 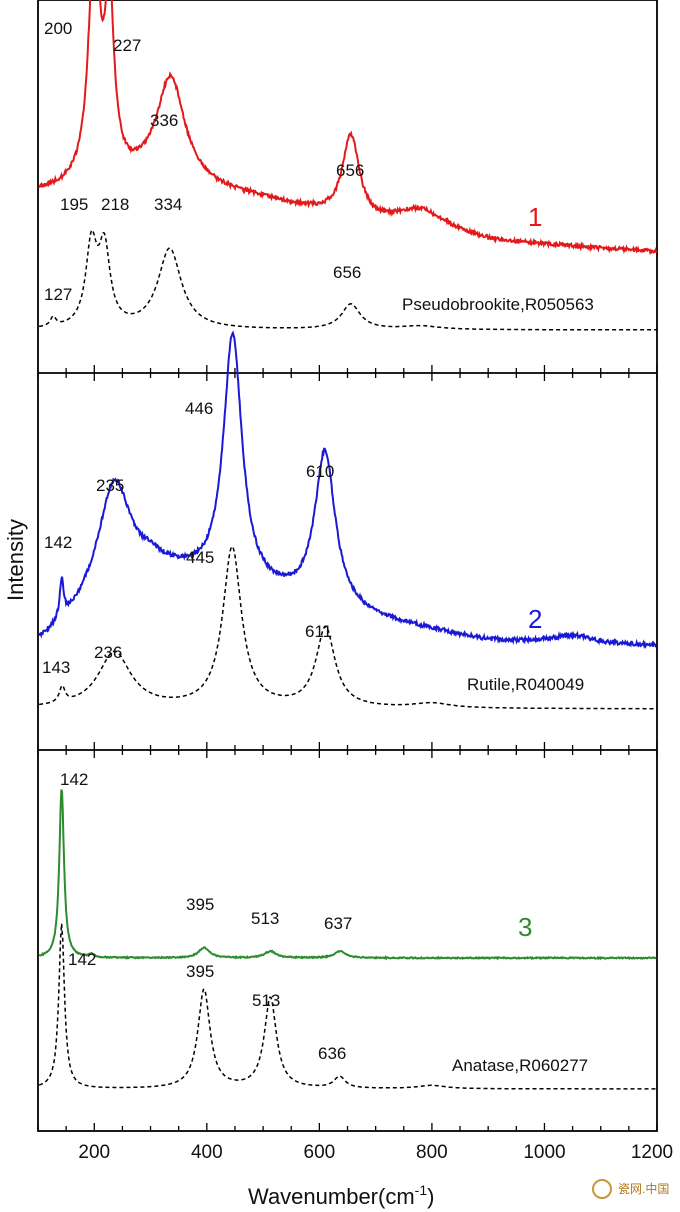 I want to click on x-tick-label: 400, so click(x=207, y=1152).